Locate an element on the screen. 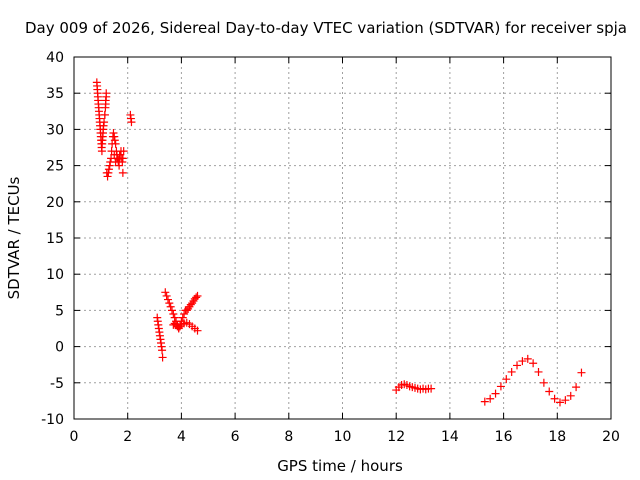 Image resolution: width=640 pixels, height=480 pixels. y-tick-label: 20 is located at coordinates (55, 203).